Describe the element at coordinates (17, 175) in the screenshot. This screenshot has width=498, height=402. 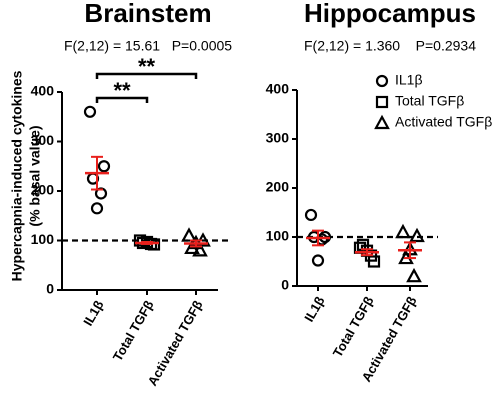
I see `y-axis-label: Hypercapnia-induced cytokines` at that location.